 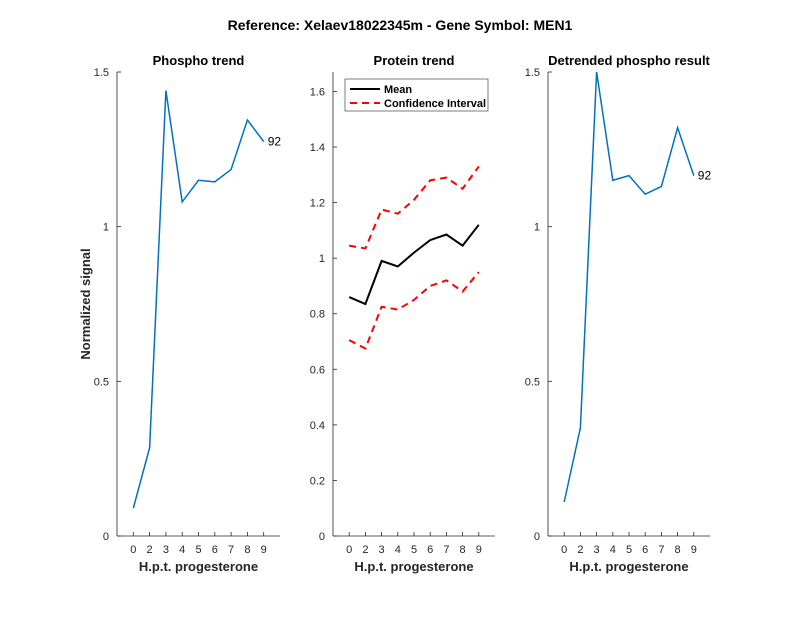 I want to click on series-line-confidence-interval-lower, so click(x=414, y=310).